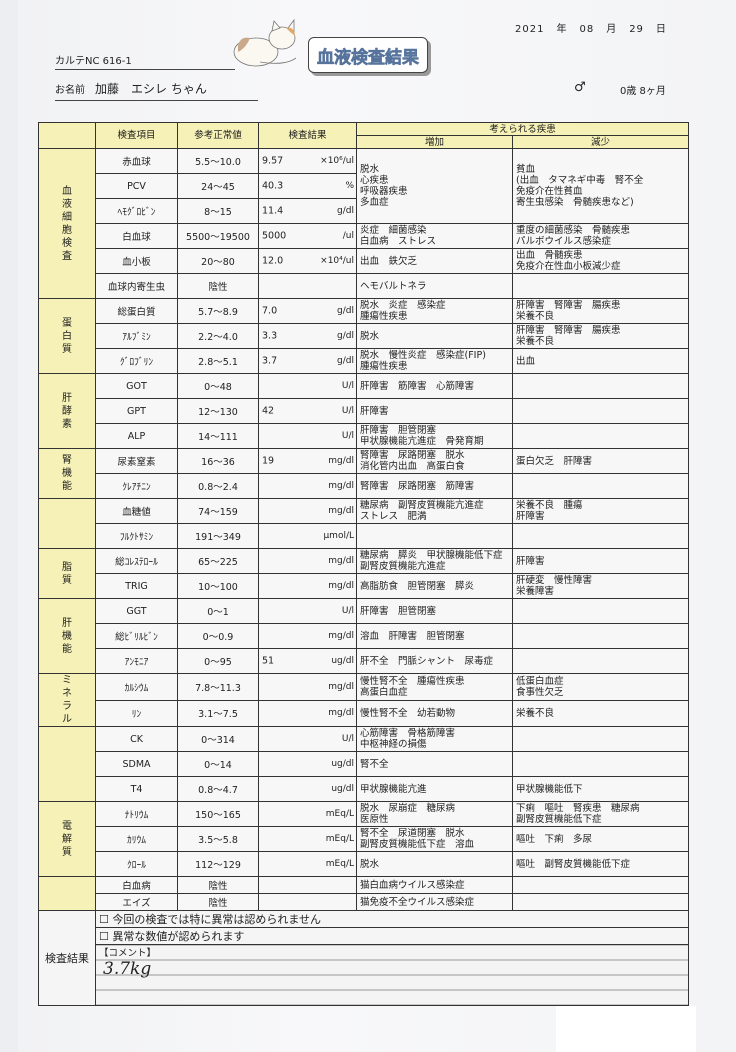 This screenshot has height=1052, width=736. What do you see at coordinates (434, 436) in the screenshot?
I see `increase-findings: 肝障害 胆管閉塞 甲状腺機能亢進症 骨発育期` at bounding box center [434, 436].